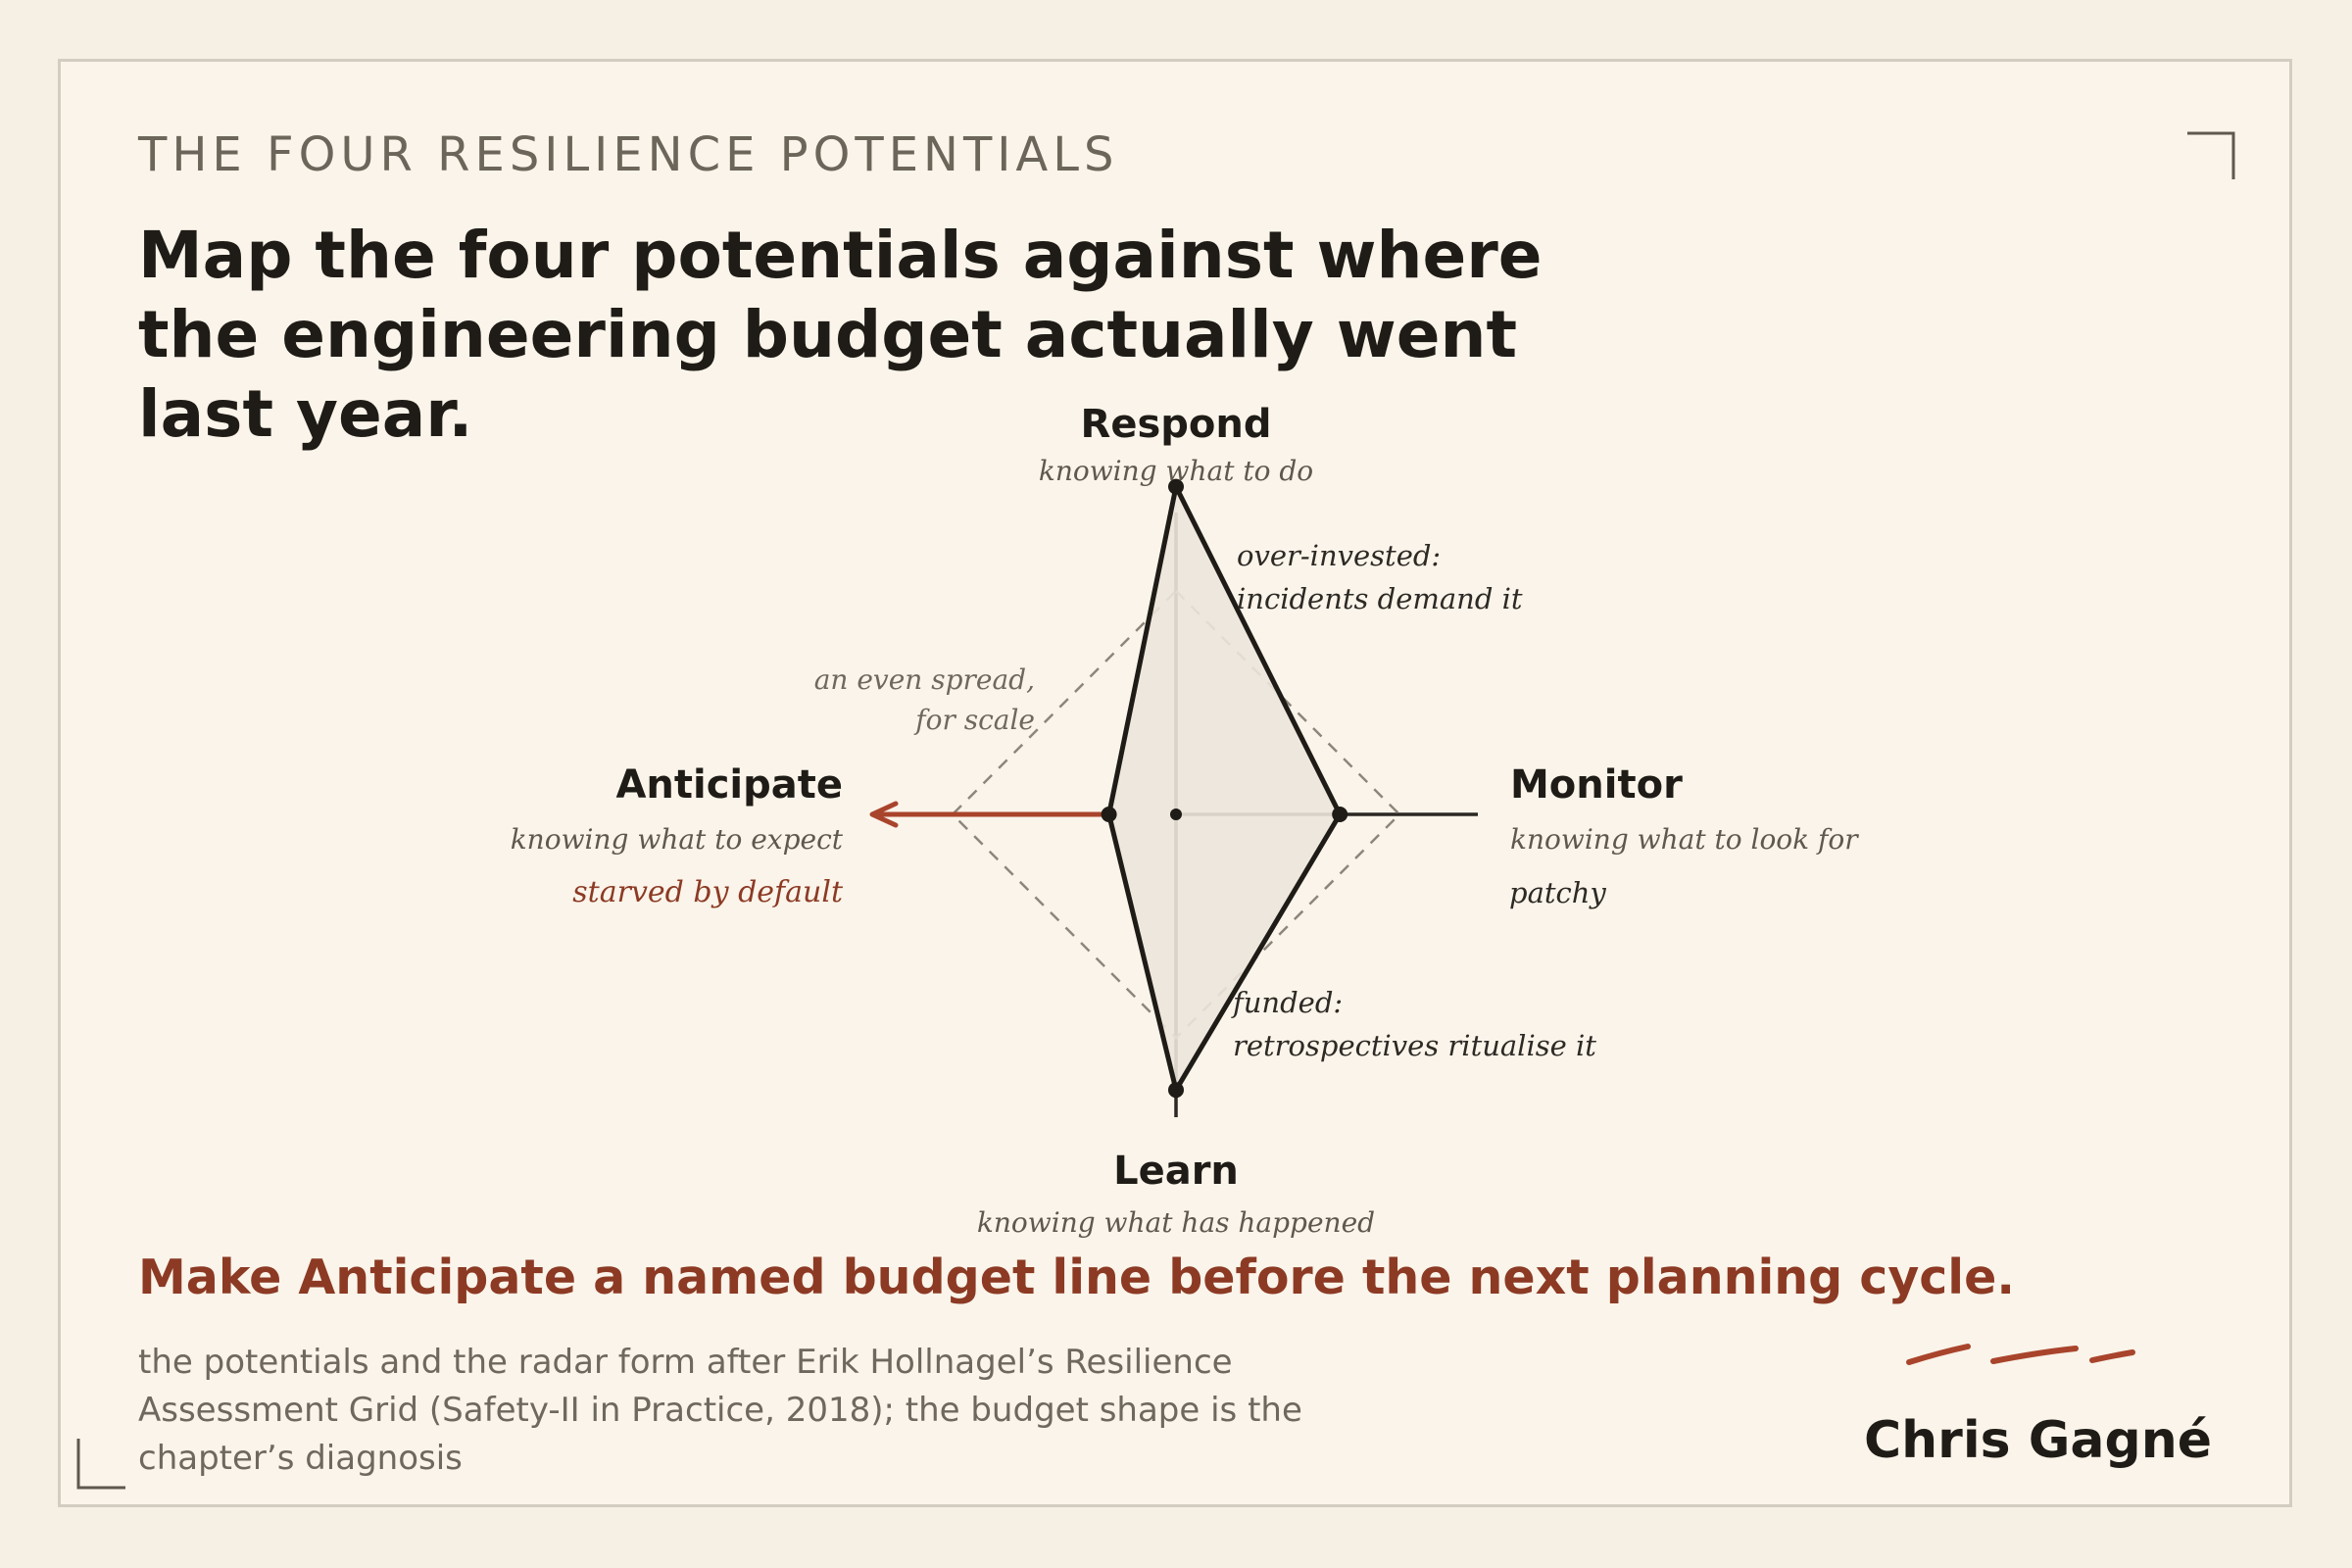 The image size is (2352, 1568). What do you see at coordinates (1684, 839) in the screenshot?
I see `axis-sub-monitor: knowing what to look for` at bounding box center [1684, 839].